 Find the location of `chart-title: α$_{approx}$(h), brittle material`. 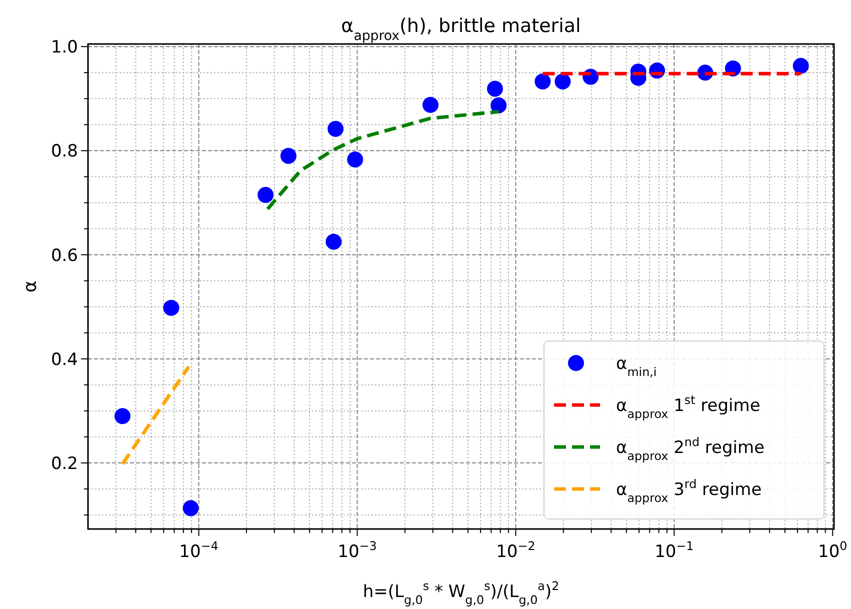

chart-title: α$_{approx}$(h), brittle material is located at coordinates (461, 29).